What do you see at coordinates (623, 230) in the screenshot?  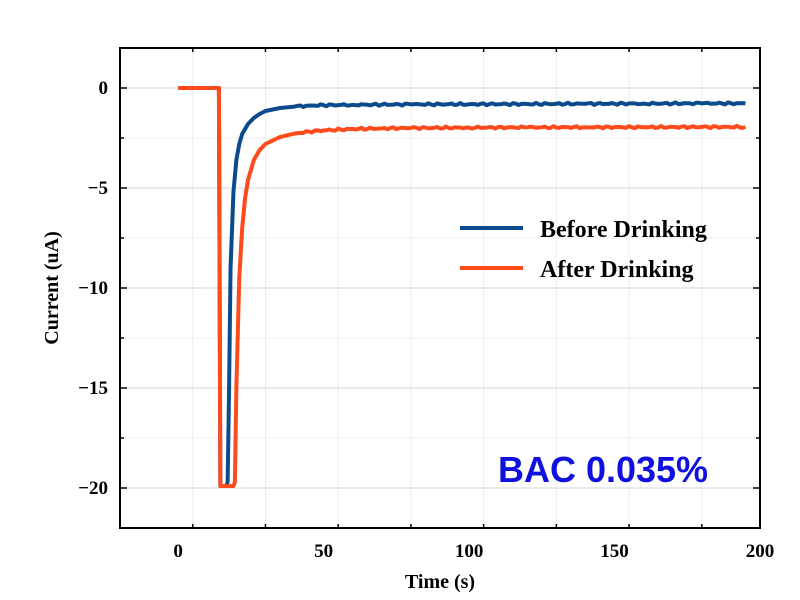 I see `legend-label-before-drinking: Before Drinking` at bounding box center [623, 230].